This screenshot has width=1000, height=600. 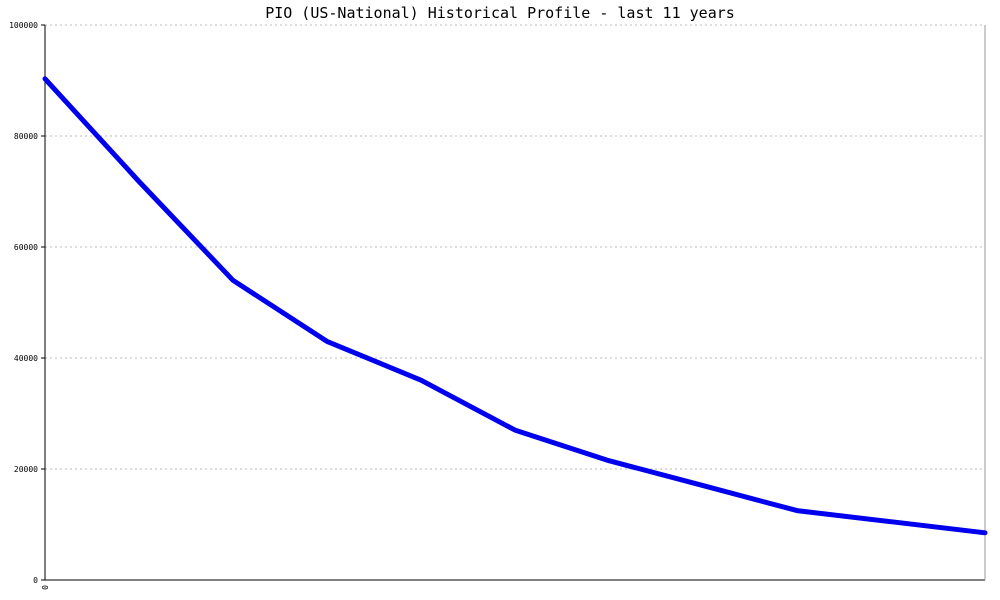 I want to click on x-axis-ticks: 0, so click(x=45, y=587).